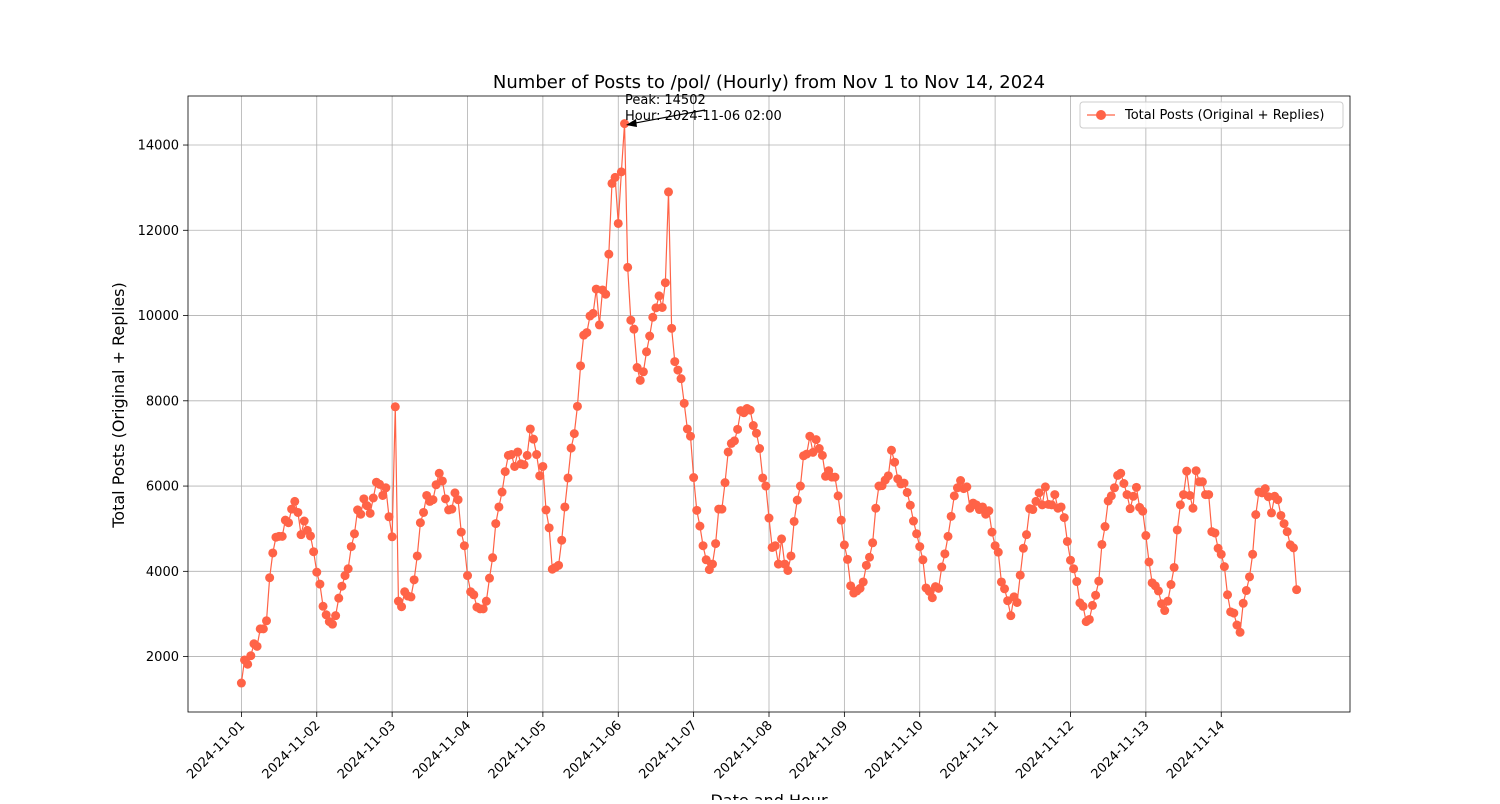 The height and width of the screenshot is (804, 1500). What do you see at coordinates (1211, 115) in the screenshot?
I see `legend-box` at bounding box center [1211, 115].